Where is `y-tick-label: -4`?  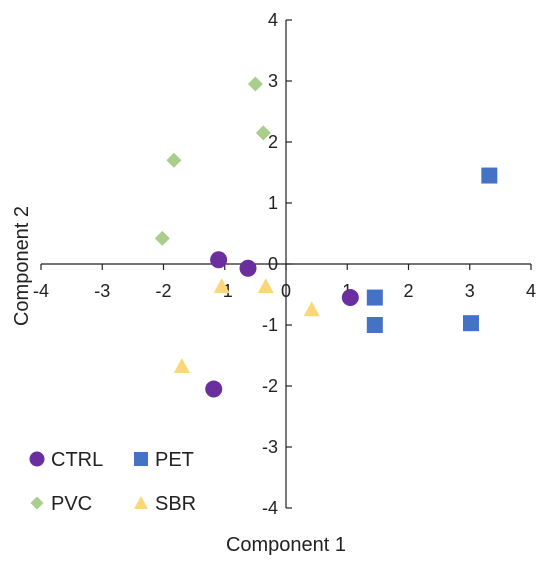 y-tick-label: -4 is located at coordinates (270, 508).